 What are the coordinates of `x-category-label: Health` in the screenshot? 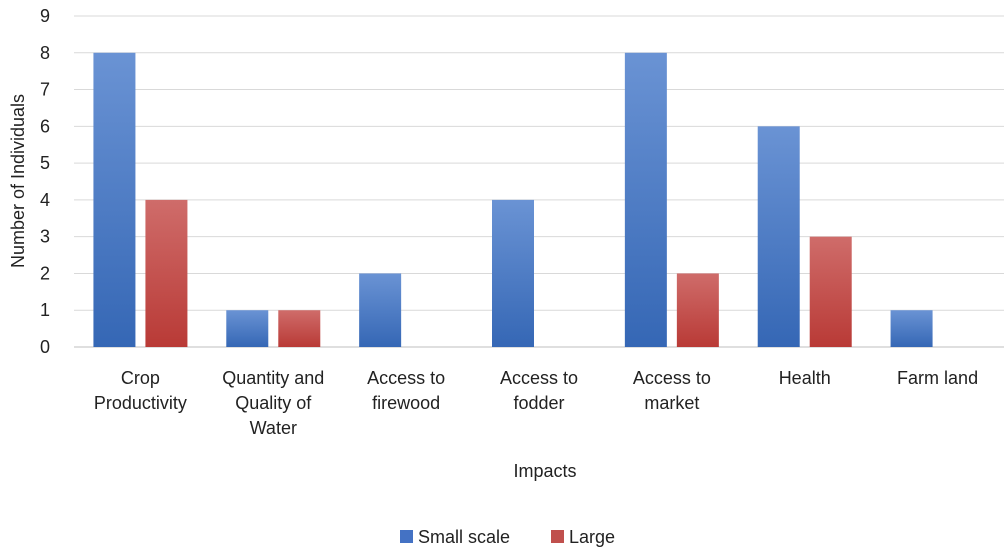 It's located at (805, 378).